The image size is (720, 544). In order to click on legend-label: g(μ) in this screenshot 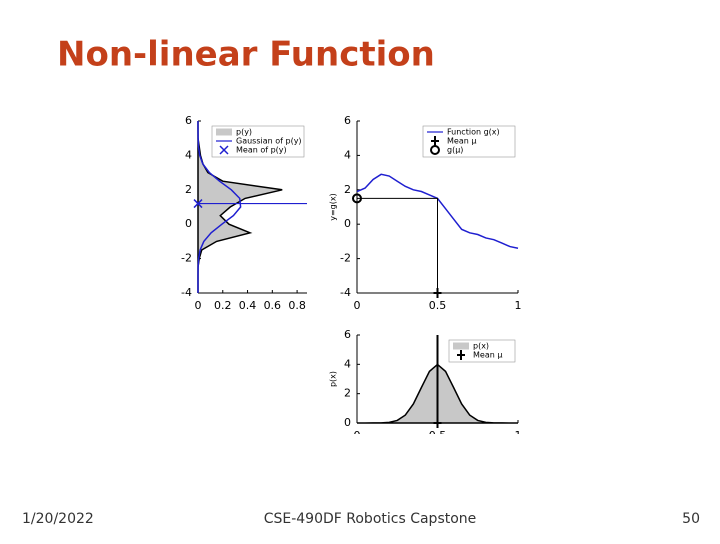, I will do `click(455, 150)`.